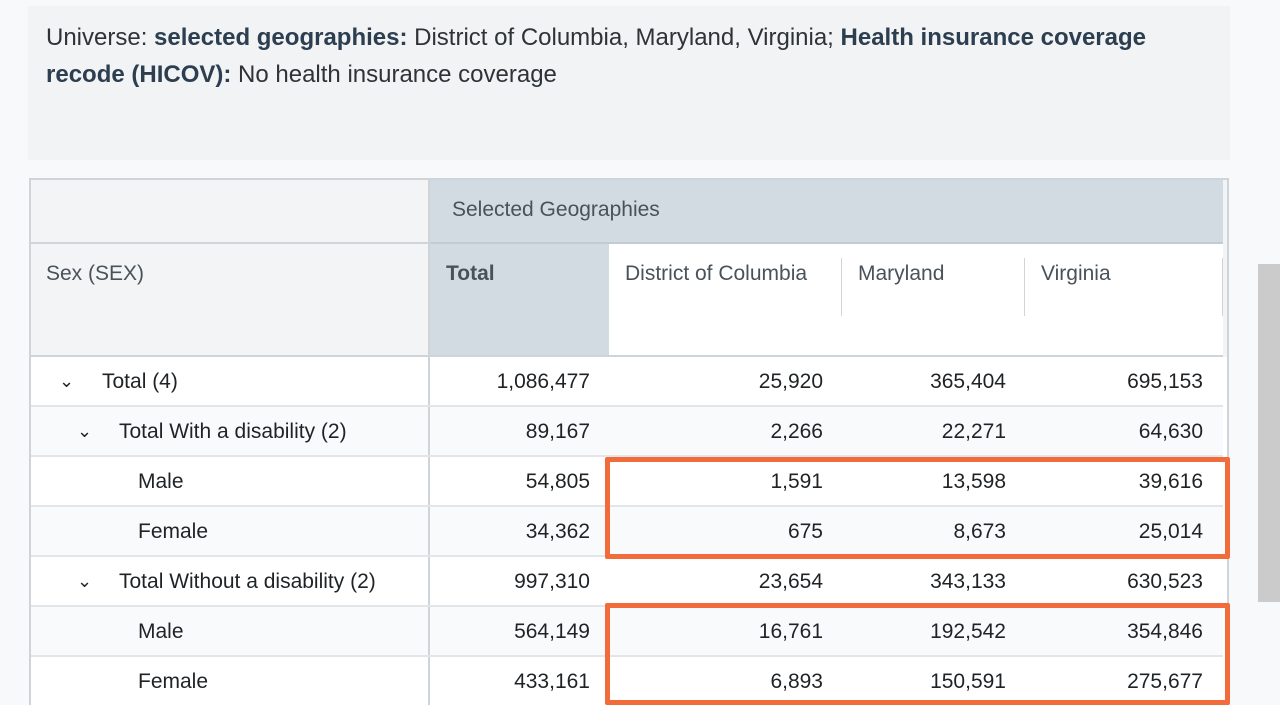  Describe the element at coordinates (230, 581) in the screenshot. I see `row-label: Total Without a disability (2)` at that location.